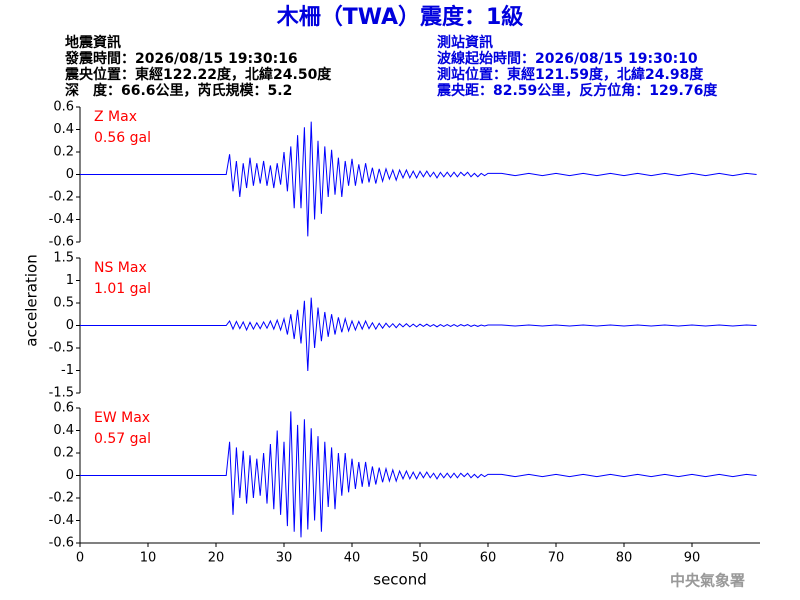  What do you see at coordinates (400, 580) in the screenshot?
I see `x-label: second` at bounding box center [400, 580].